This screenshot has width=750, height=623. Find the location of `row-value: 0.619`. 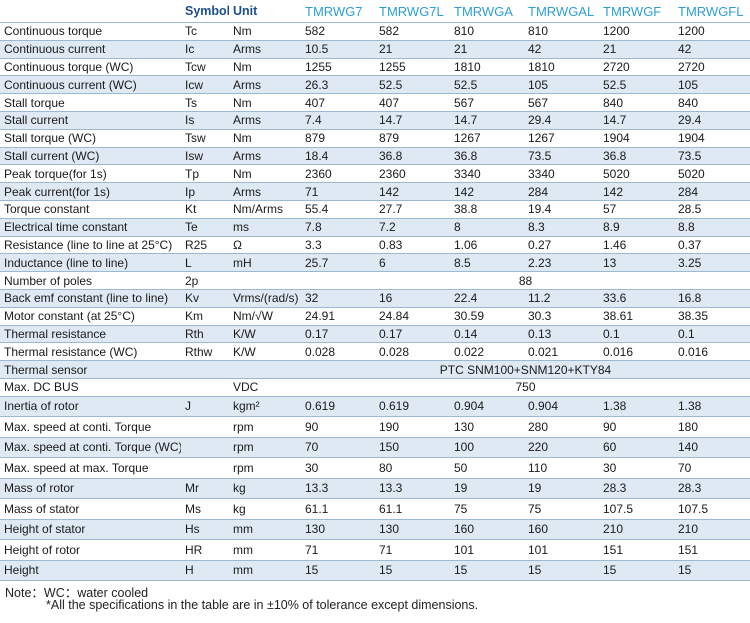

row-value: 0.619 is located at coordinates (412, 407).